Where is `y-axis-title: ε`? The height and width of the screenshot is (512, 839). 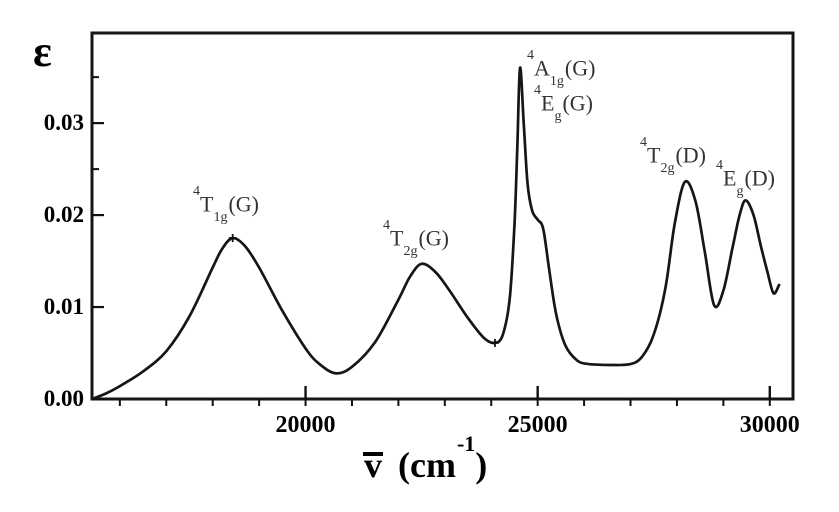 y-axis-title: ε is located at coordinates (42, 51).